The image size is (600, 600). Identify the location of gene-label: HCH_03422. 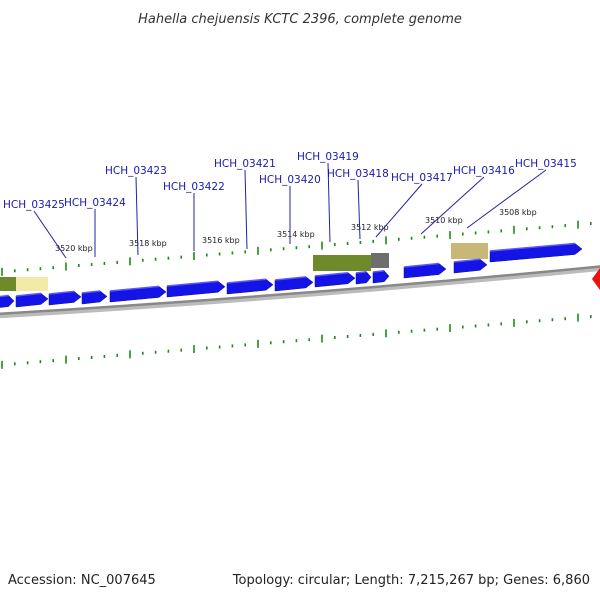
(194, 187).